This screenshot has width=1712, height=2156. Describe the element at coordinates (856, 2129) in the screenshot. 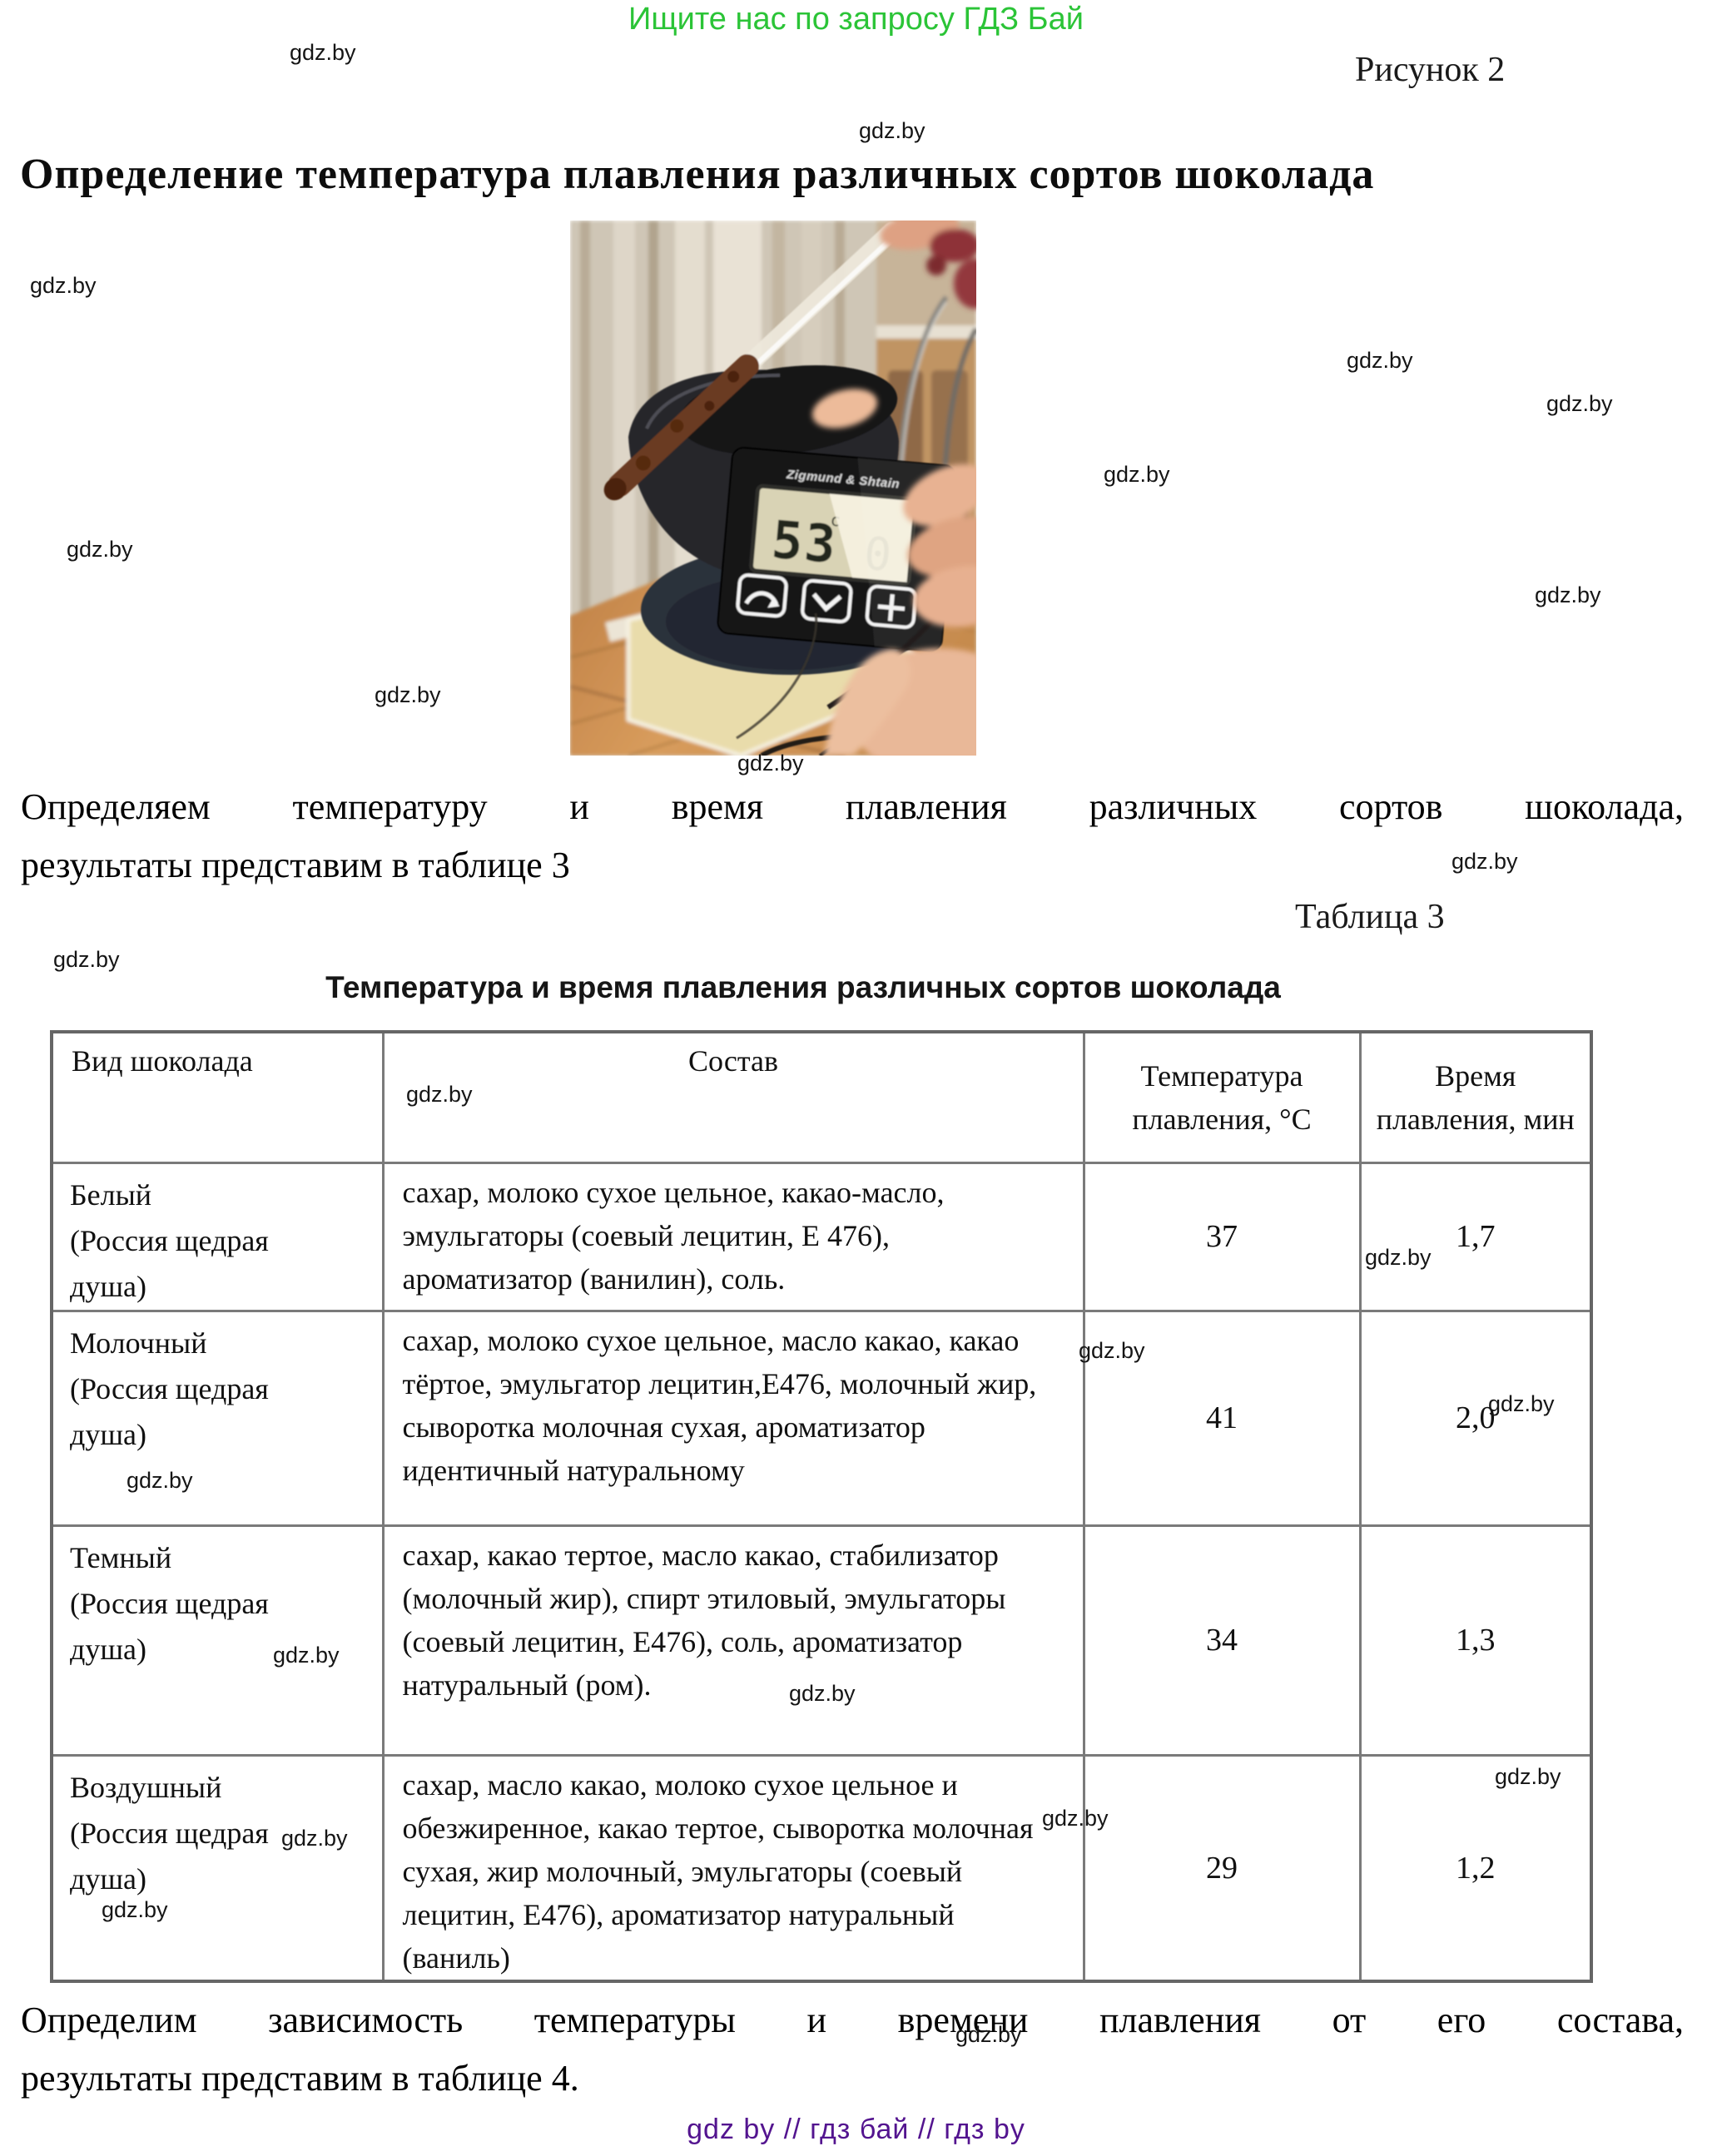

I see `footer-links: gdz by // гдз бай // гдз by` at that location.